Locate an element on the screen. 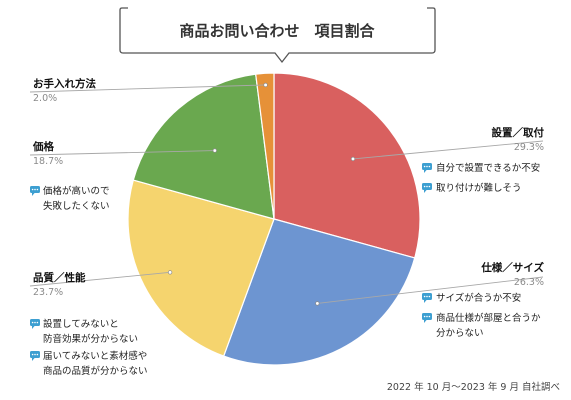 The height and width of the screenshot is (400, 571). leader-line-price is located at coordinates (122, 153).